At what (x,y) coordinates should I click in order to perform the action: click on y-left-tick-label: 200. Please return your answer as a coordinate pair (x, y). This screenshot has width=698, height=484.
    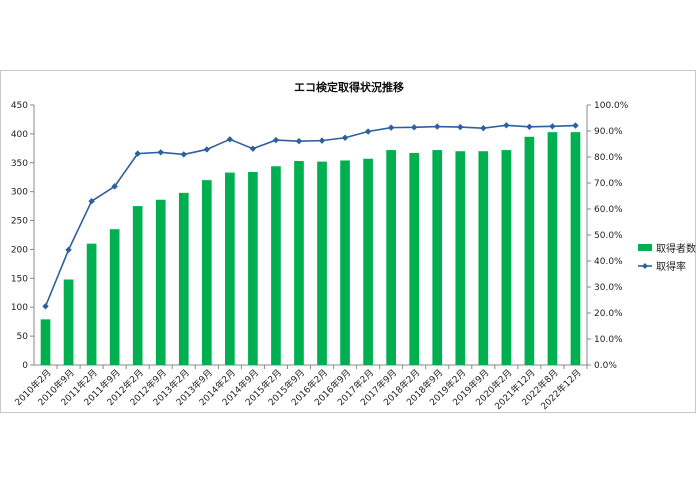
    Looking at the image, I should click on (19, 250).